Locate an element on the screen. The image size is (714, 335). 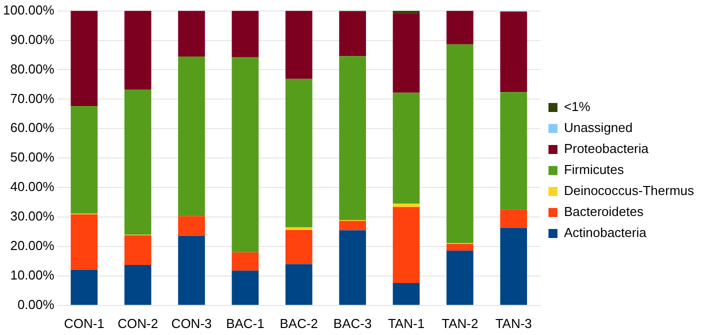
x-tick-label: CON-3 is located at coordinates (191, 323).